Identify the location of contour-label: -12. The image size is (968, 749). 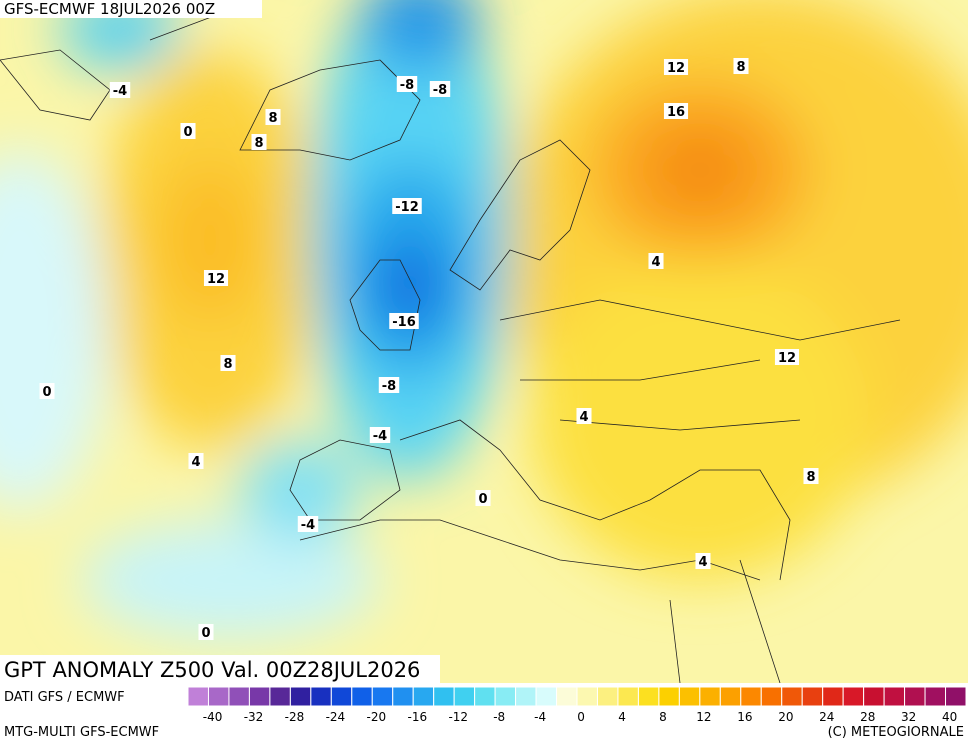
(407, 206).